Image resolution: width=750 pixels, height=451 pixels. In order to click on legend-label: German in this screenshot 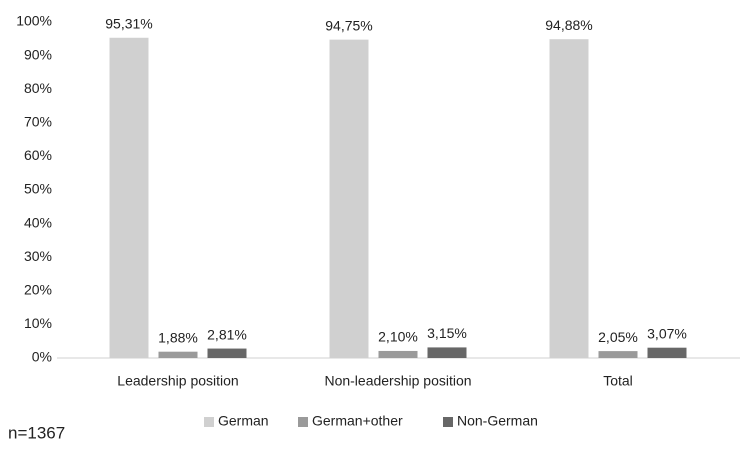, I will do `click(243, 421)`.